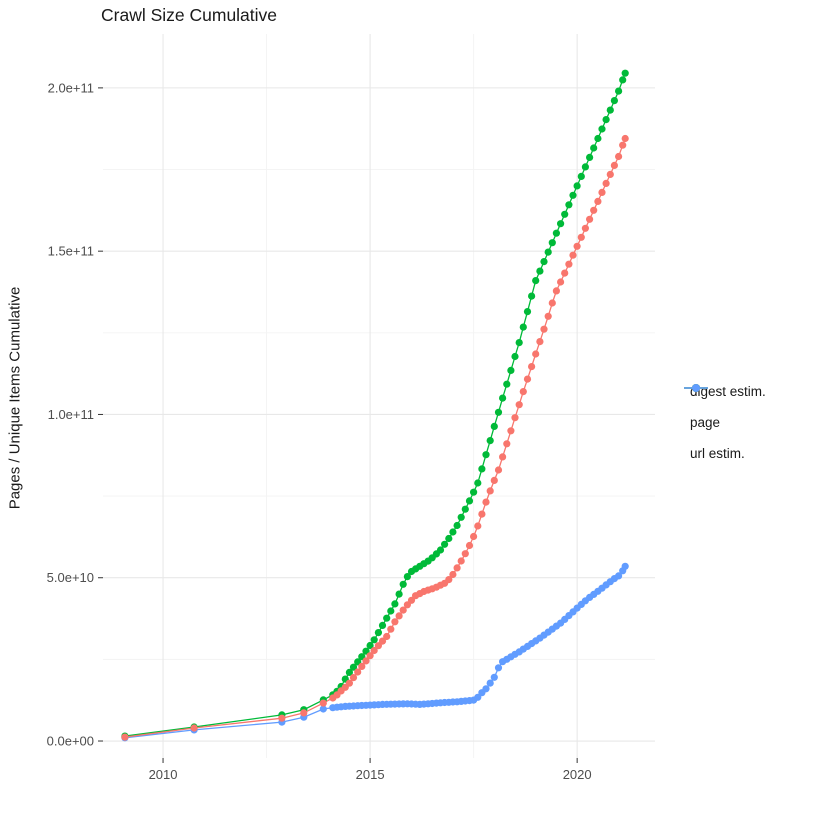 This screenshot has width=826, height=827. I want to click on y-tick-label: 1.0e+11, so click(71, 414).